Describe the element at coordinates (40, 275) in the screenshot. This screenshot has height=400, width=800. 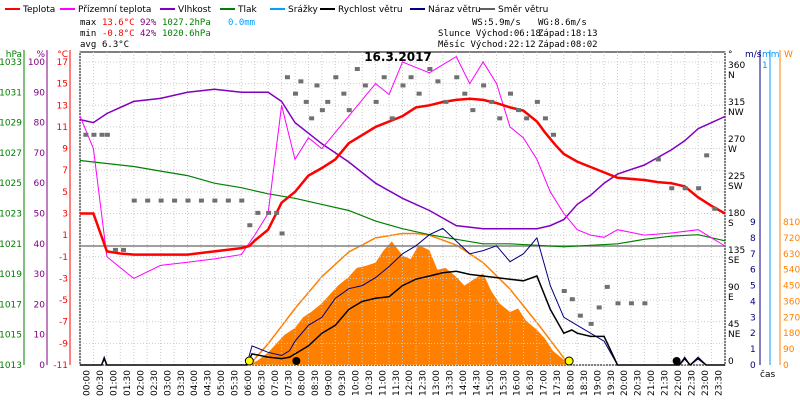
I see `humidity-tick-label: 30` at that location.